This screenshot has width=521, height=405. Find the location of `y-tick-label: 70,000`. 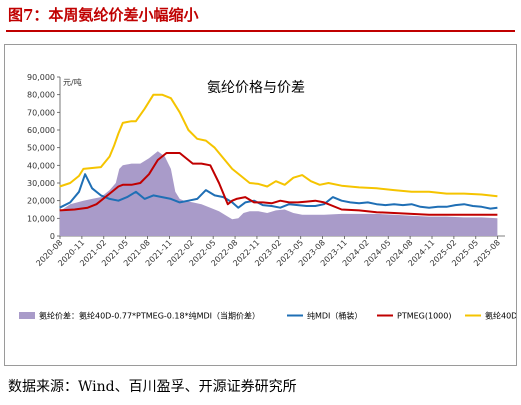

y-tick-label: 70,000 is located at coordinates (41, 112).